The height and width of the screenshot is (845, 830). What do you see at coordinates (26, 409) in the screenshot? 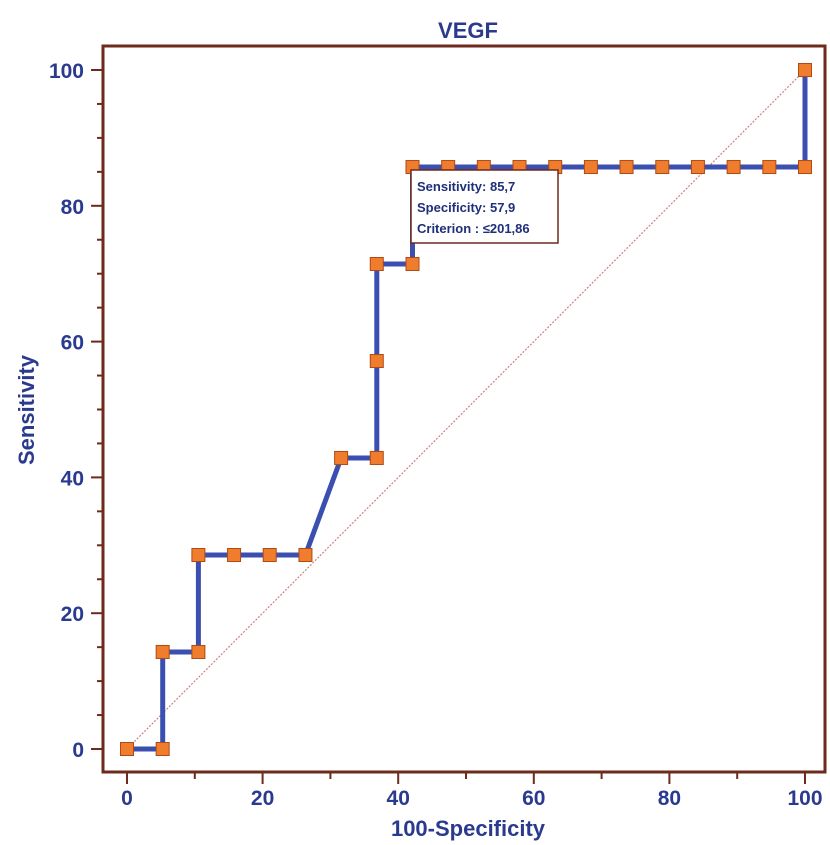
I see `y-axis-title: Sensitivity` at bounding box center [26, 409].